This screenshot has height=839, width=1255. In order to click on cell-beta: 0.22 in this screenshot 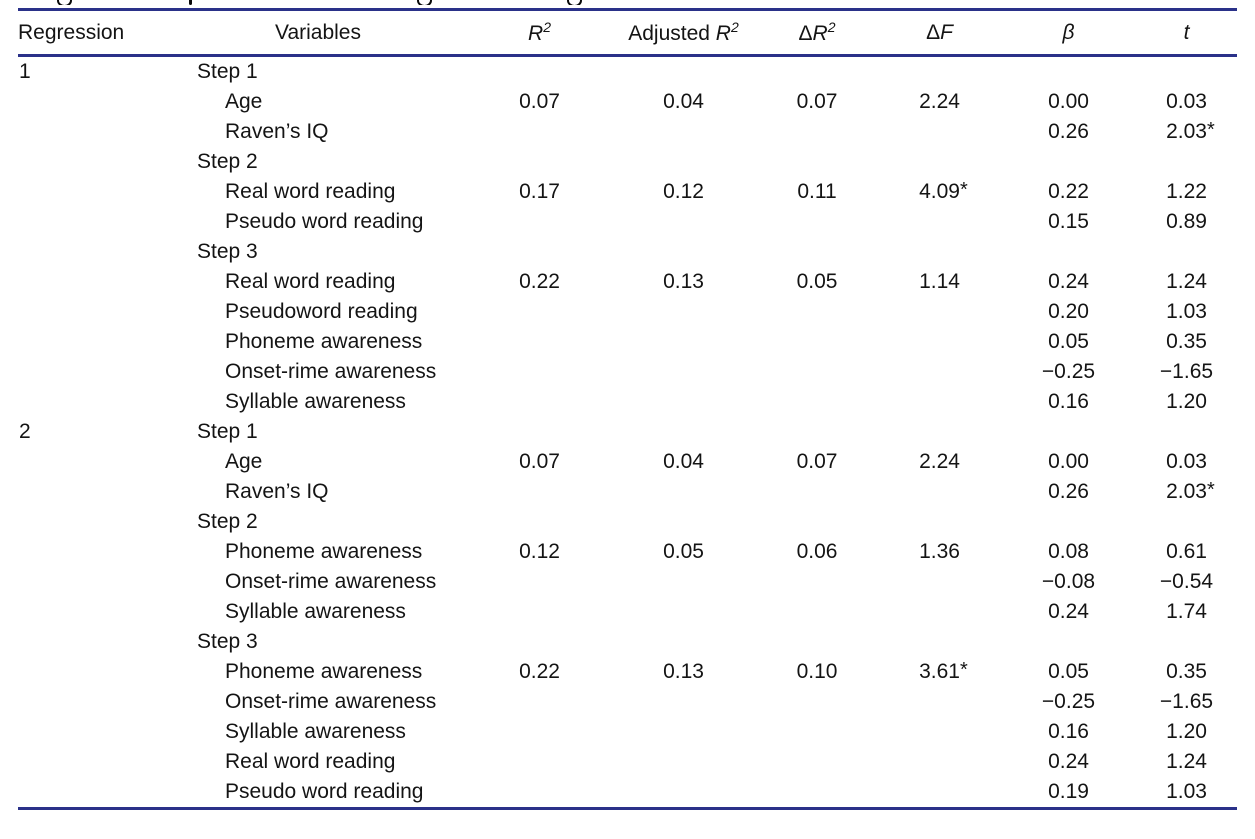, I will do `click(1068, 191)`.